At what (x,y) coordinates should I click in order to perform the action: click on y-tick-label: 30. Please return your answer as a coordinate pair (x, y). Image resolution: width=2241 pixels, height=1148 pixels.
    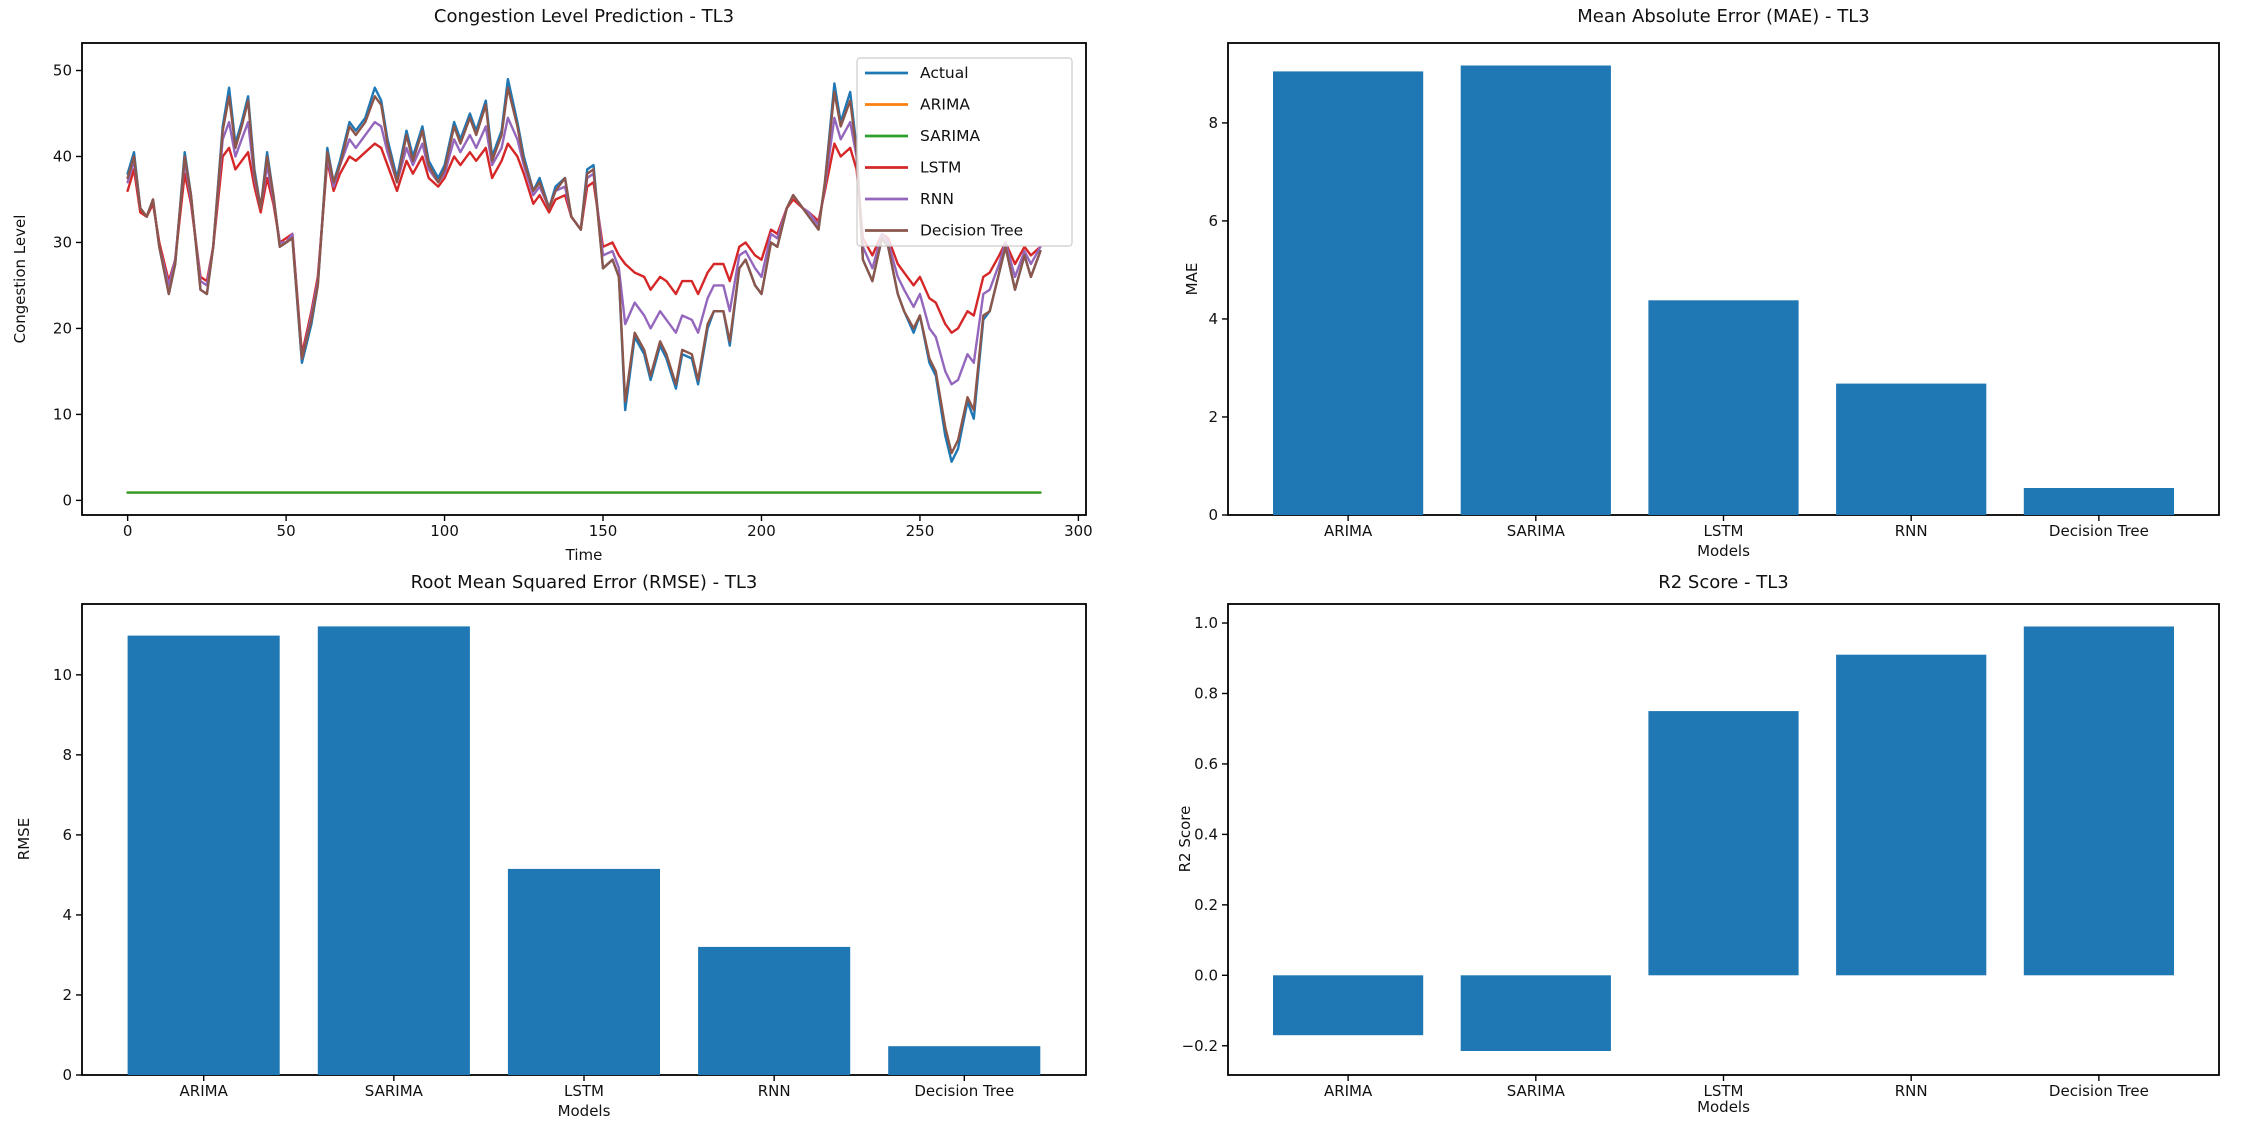
    Looking at the image, I should click on (62, 242).